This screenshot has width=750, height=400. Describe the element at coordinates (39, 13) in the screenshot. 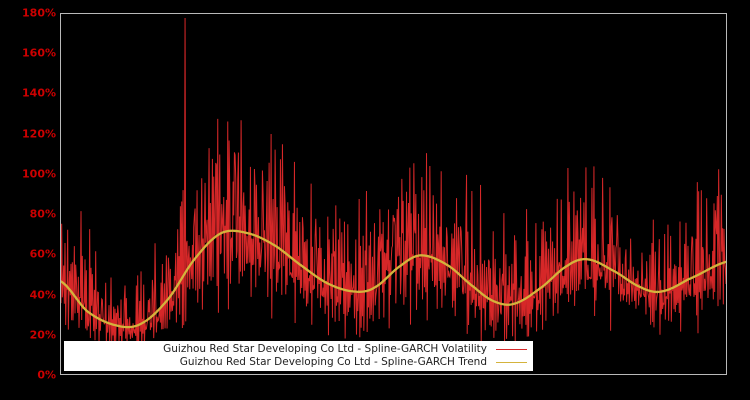

I see `y-axis-tick-label: 180%` at that location.